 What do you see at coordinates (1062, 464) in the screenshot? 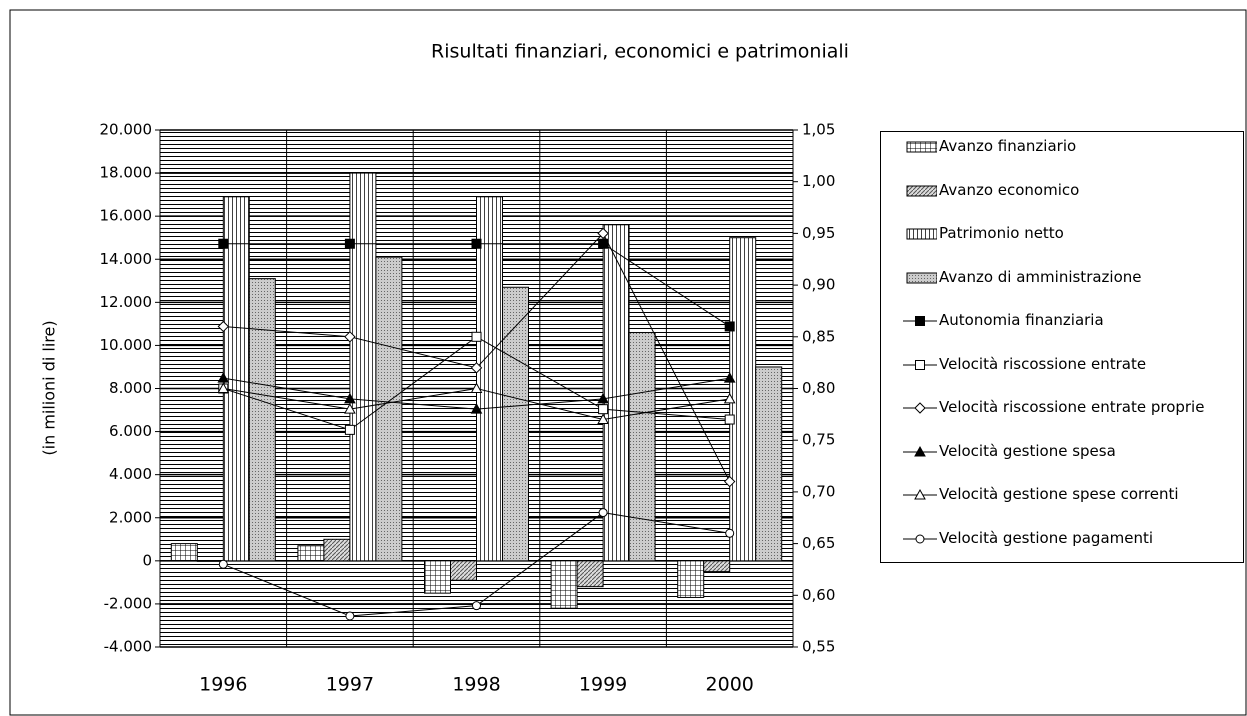
I see `legend-item: Velocità gestione spesa` at bounding box center [1062, 464].